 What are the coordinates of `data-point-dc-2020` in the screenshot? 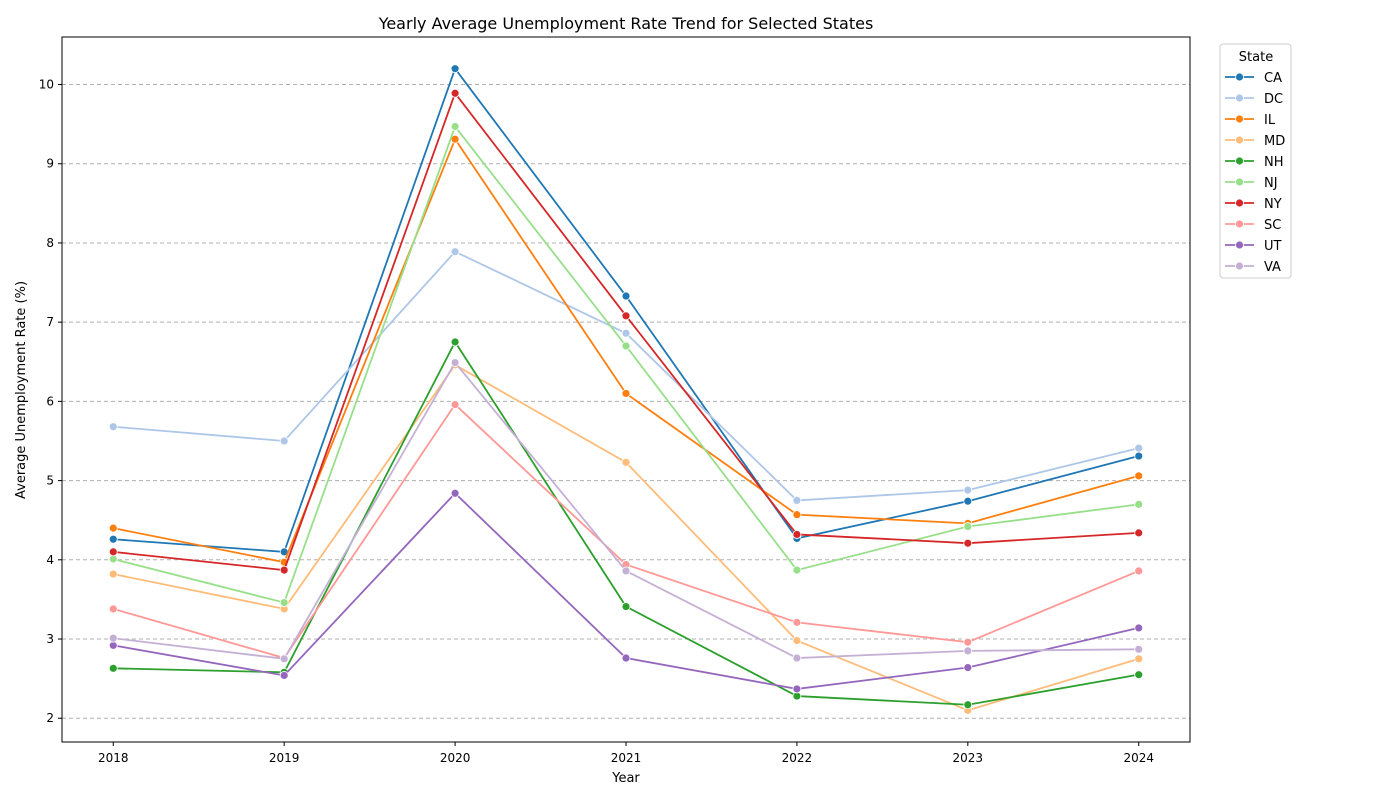 It's located at (455, 252).